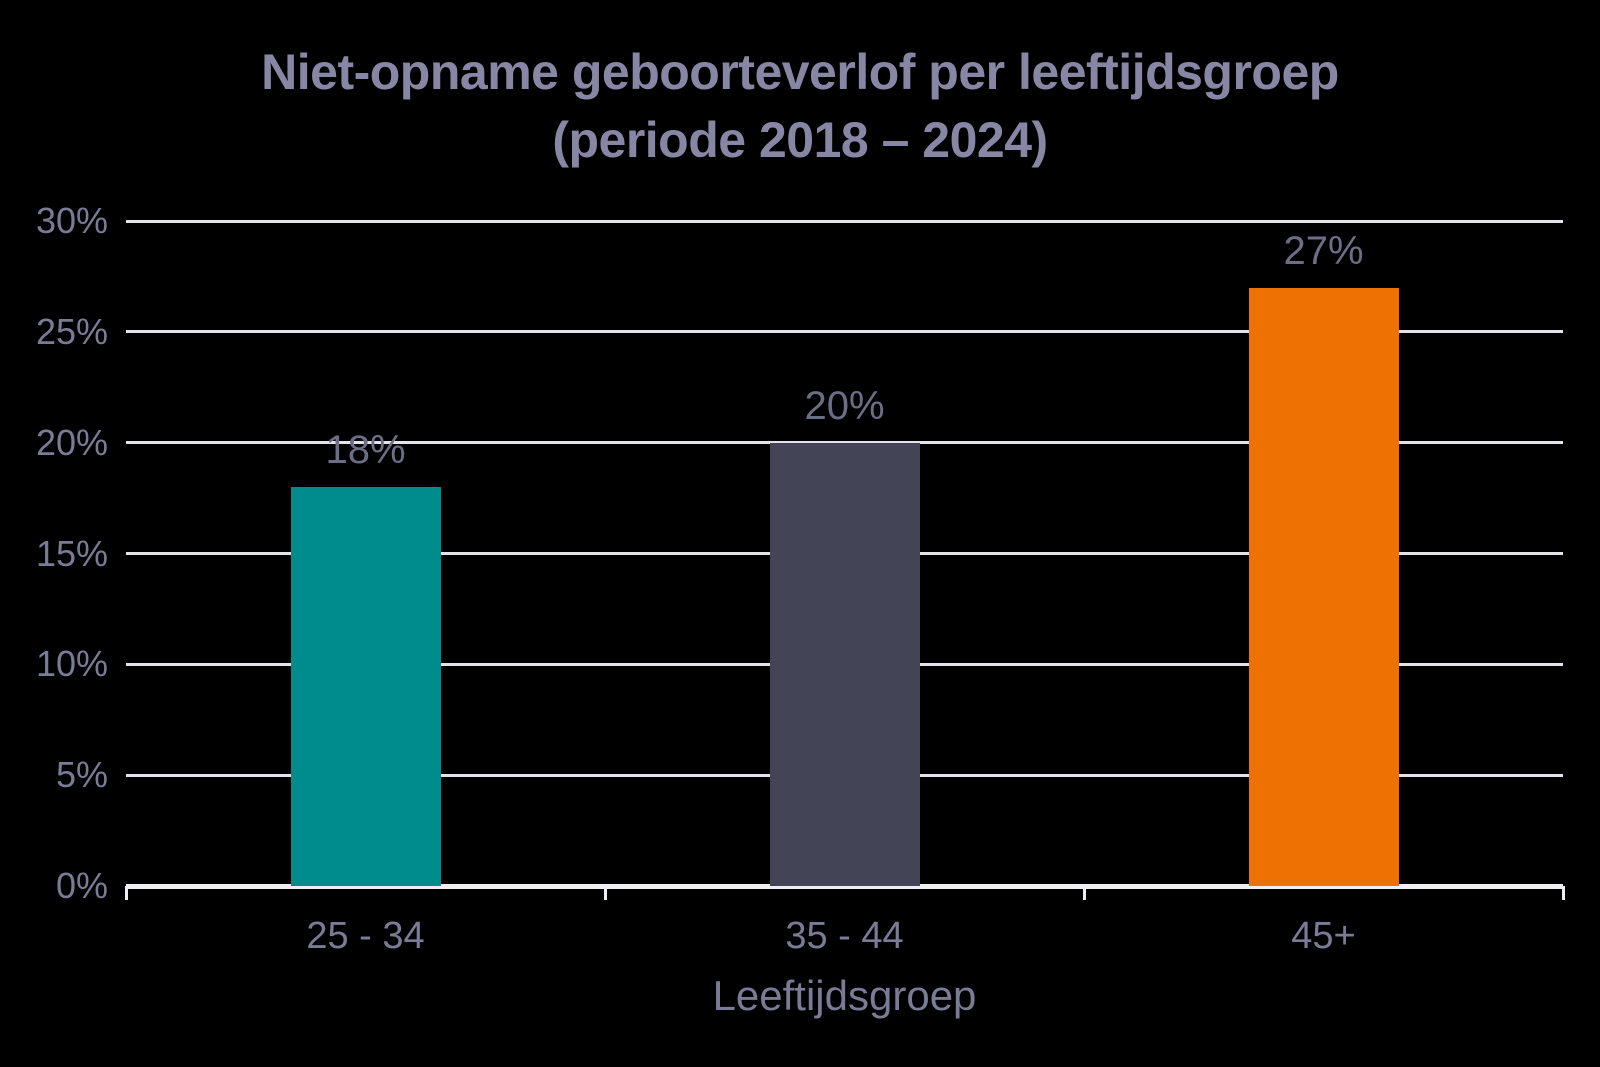 Image resolution: width=1600 pixels, height=1067 pixels. What do you see at coordinates (365, 450) in the screenshot?
I see `bar-value-label-25 - 34: 18%` at bounding box center [365, 450].